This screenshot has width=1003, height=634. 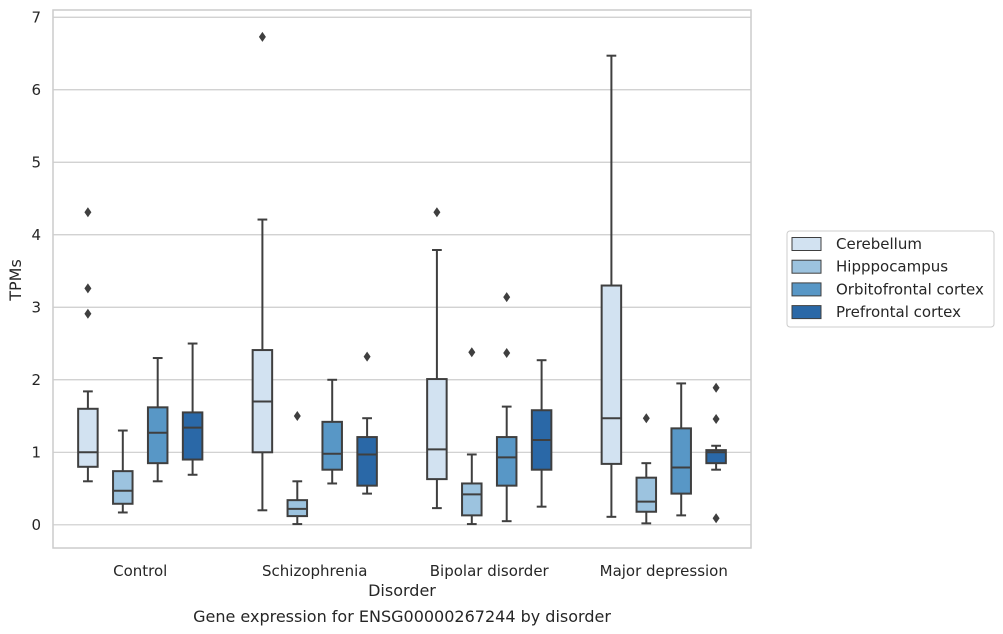 What do you see at coordinates (314, 571) in the screenshot?
I see `x-tick-label: Schizophrenia` at bounding box center [314, 571].